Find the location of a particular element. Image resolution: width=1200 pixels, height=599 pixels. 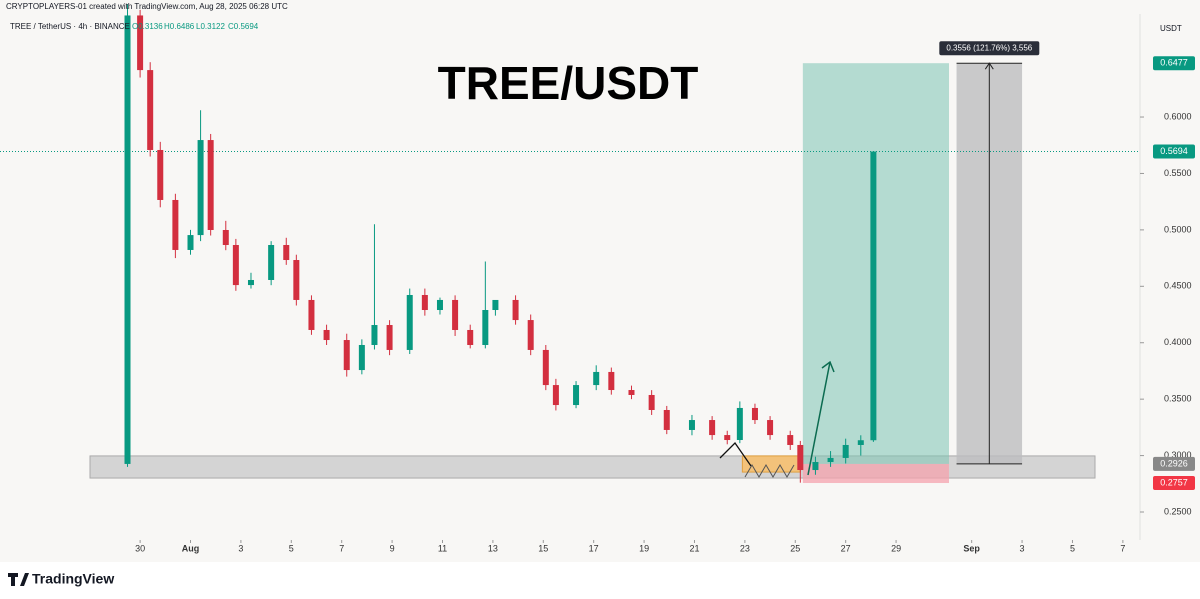

y-tick-label: 0.5500 is located at coordinates (1178, 173).